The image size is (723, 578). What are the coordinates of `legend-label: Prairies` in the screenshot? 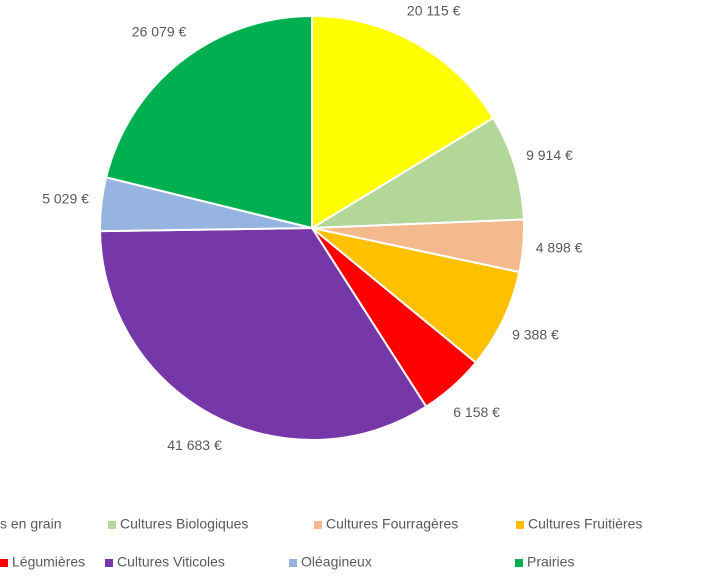 It's located at (550, 562).